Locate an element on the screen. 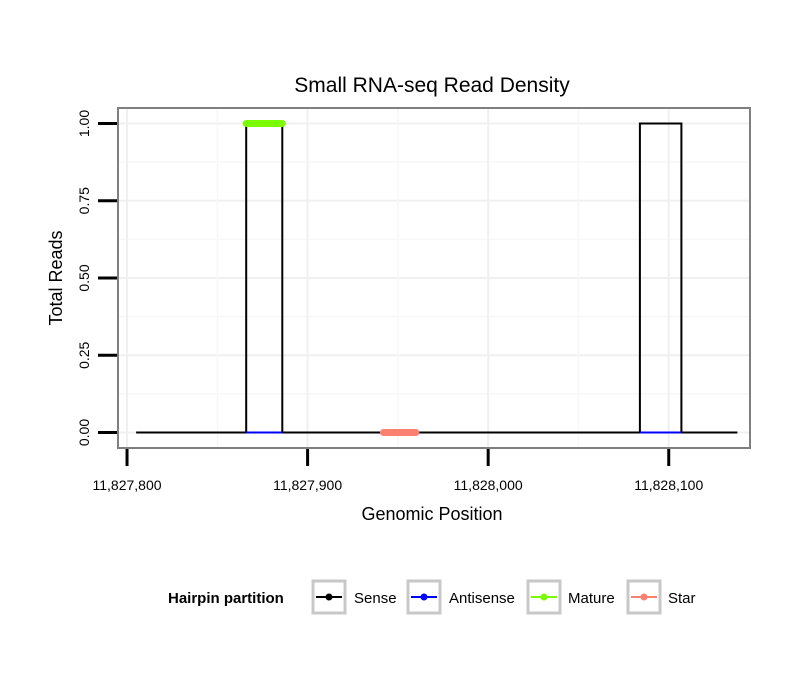 This screenshot has height=690, width=810. x-axis-title: Genomic Position is located at coordinates (431, 514).